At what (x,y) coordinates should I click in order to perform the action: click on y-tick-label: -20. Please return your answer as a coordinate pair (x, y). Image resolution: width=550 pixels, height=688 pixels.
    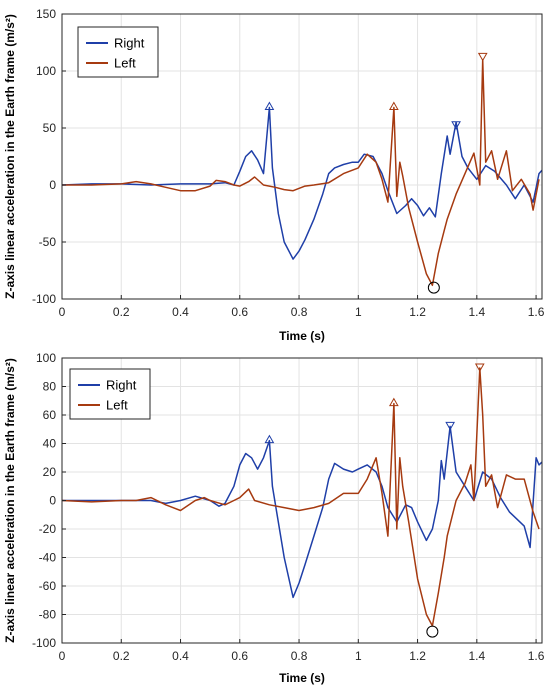
    Looking at the image, I should click on (48, 529).